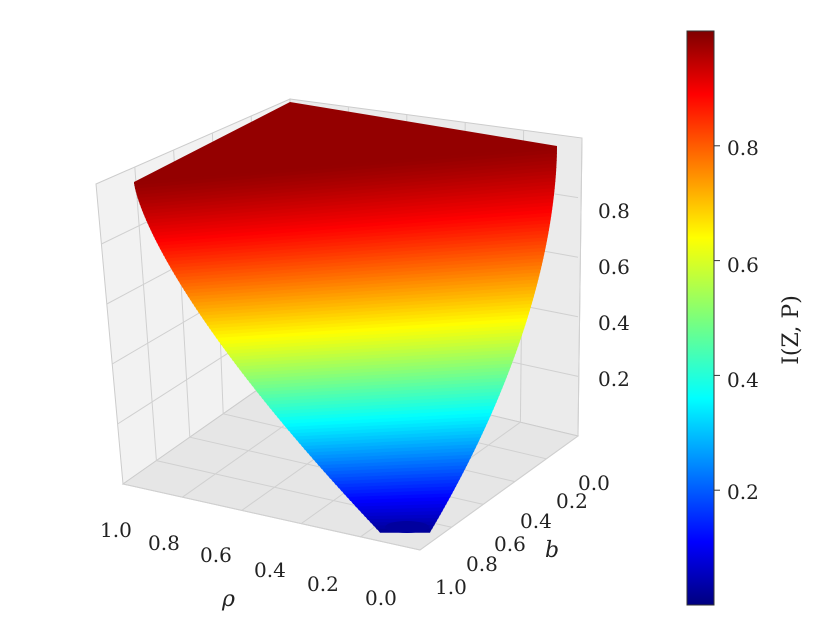 The image size is (830, 638). What do you see at coordinates (614, 323) in the screenshot?
I see `z-tick-label: 0.4` at bounding box center [614, 323].